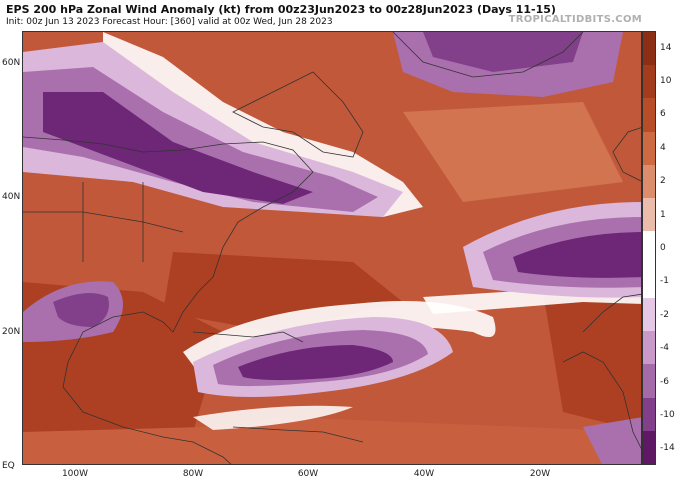  Describe the element at coordinates (666, 81) in the screenshot. I see `colorbar-label: 10` at that location.